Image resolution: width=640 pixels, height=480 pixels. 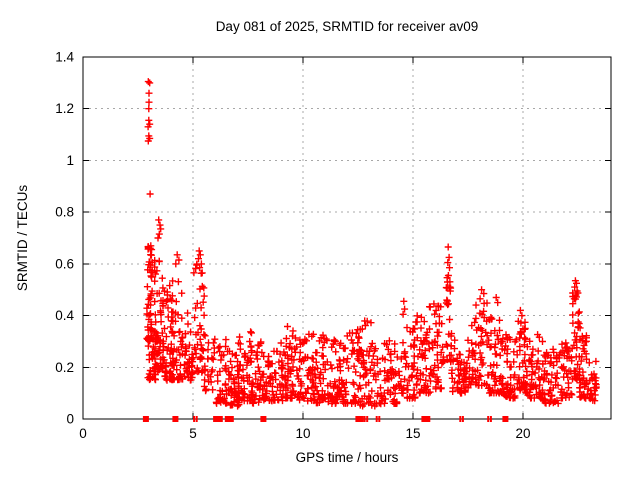 I want to click on y-tick-label: 0.4, so click(x=64, y=315).